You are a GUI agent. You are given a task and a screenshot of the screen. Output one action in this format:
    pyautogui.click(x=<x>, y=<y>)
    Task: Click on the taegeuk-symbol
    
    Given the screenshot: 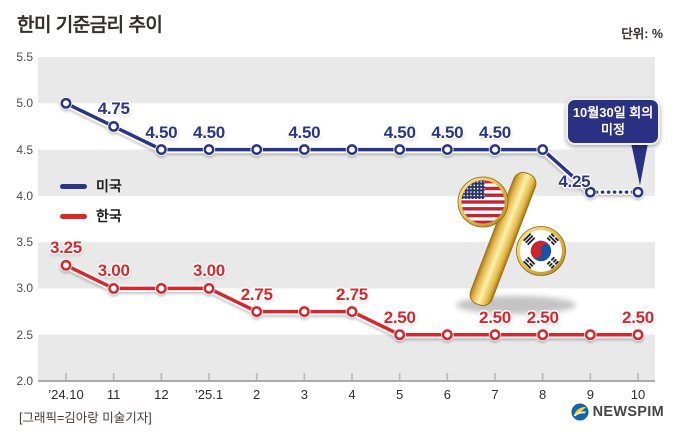 What is the action you would take?
    pyautogui.click(x=541, y=251)
    